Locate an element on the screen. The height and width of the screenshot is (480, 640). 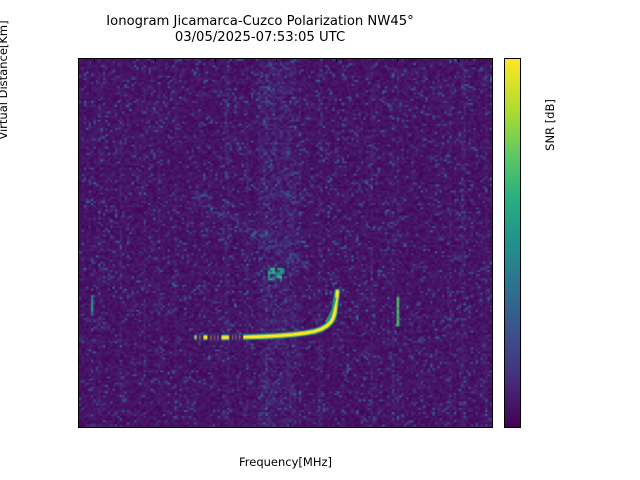
colorbar: 0510152025 is located at coordinates (512, 243).